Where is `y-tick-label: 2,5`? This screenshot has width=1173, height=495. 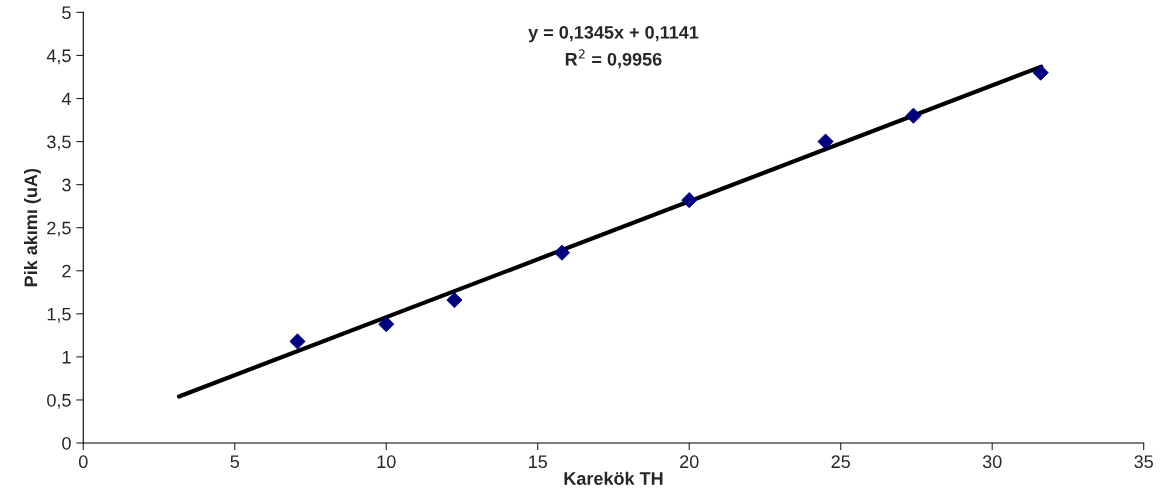 y-tick-label: 2,5 is located at coordinates (59, 229).